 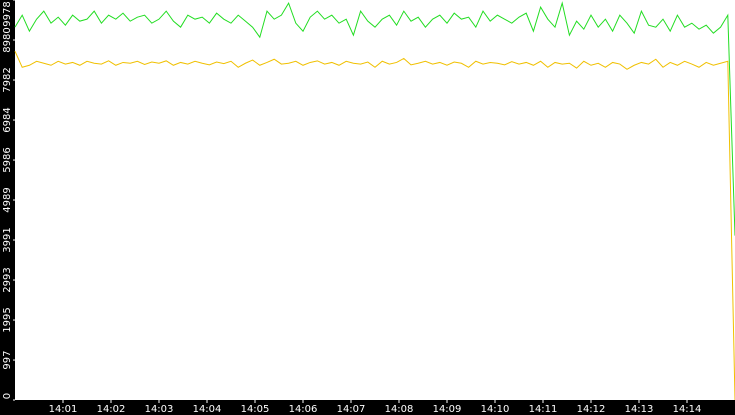 What do you see at coordinates (255, 409) in the screenshot?
I see `x-tick-label: 14:05` at bounding box center [255, 409].